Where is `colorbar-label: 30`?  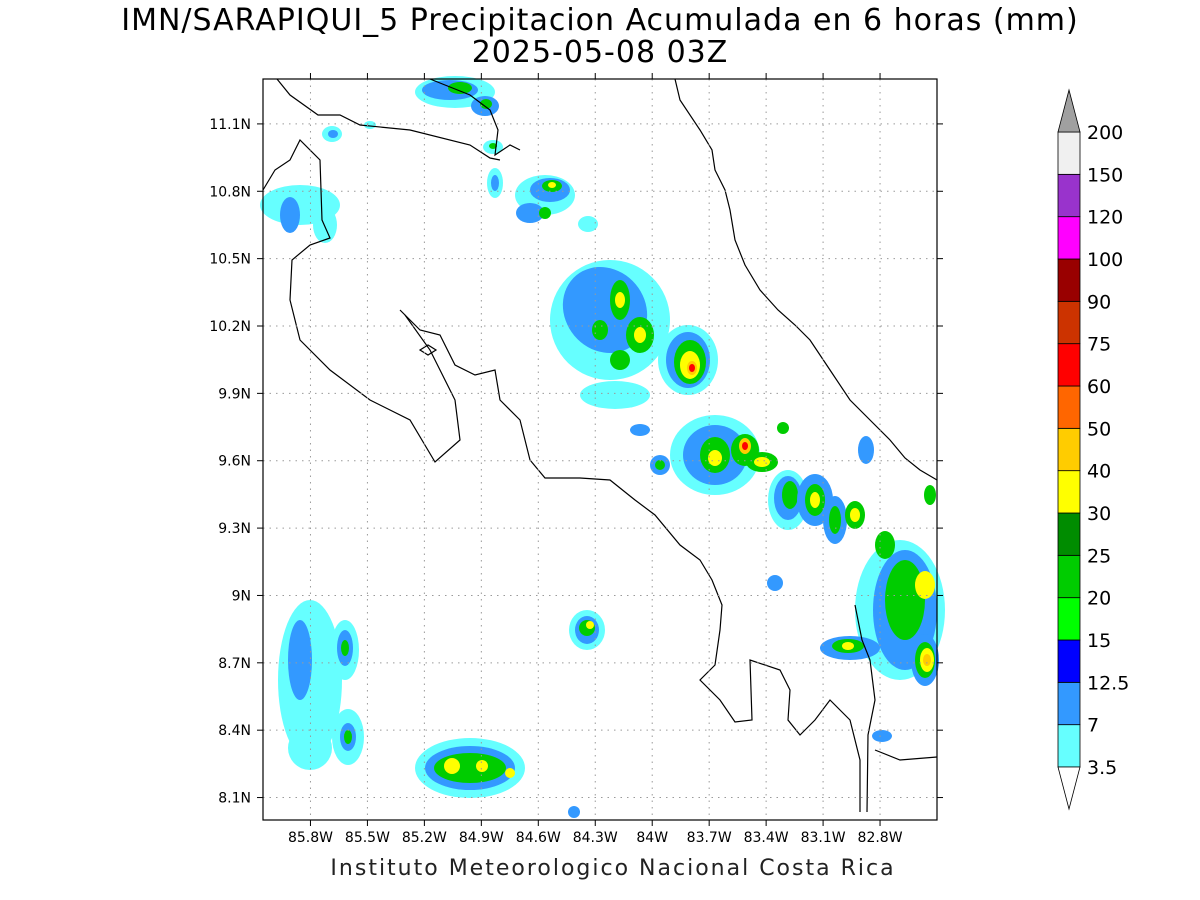 colorbar-label: 30 is located at coordinates (1099, 514).